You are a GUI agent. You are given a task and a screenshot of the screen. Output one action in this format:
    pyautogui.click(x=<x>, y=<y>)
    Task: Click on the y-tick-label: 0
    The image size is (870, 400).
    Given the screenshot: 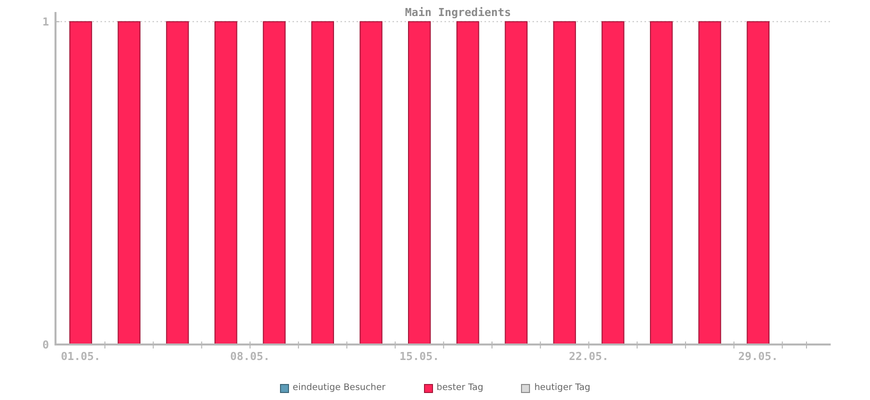 What is the action you would take?
    pyautogui.click(x=45, y=345)
    